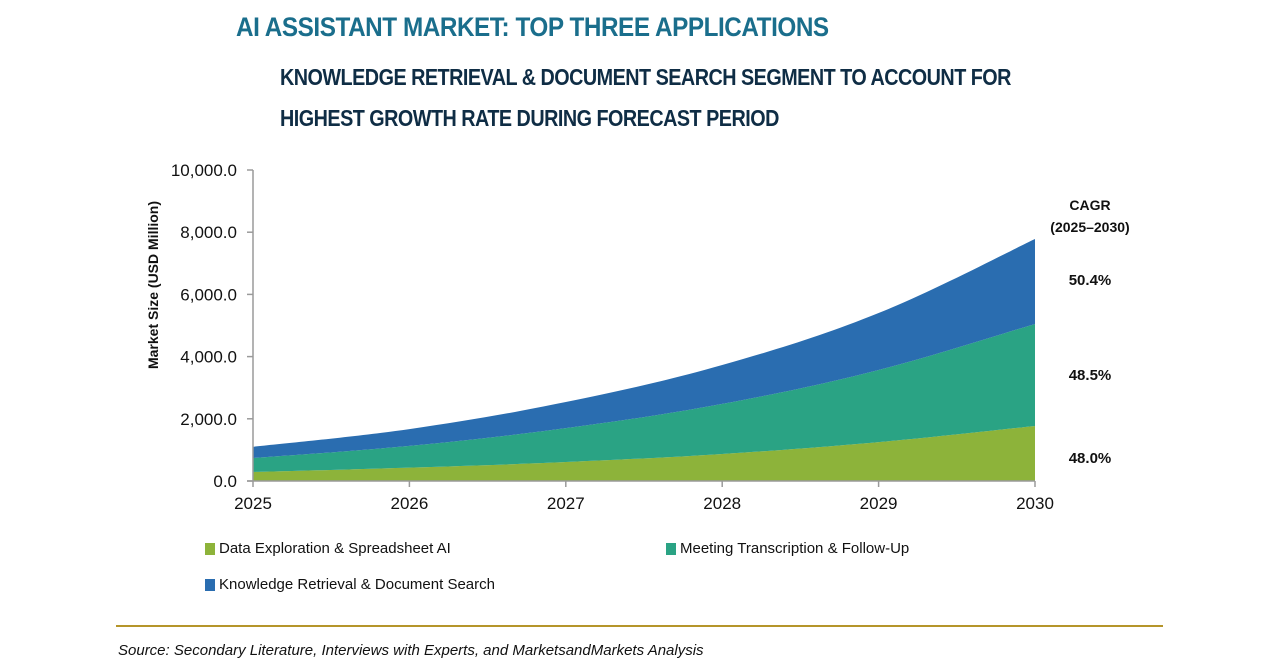 Image resolution: width=1280 pixels, height=670 pixels. I want to click on y-axis-label: Market Size (USD Million), so click(153, 285).